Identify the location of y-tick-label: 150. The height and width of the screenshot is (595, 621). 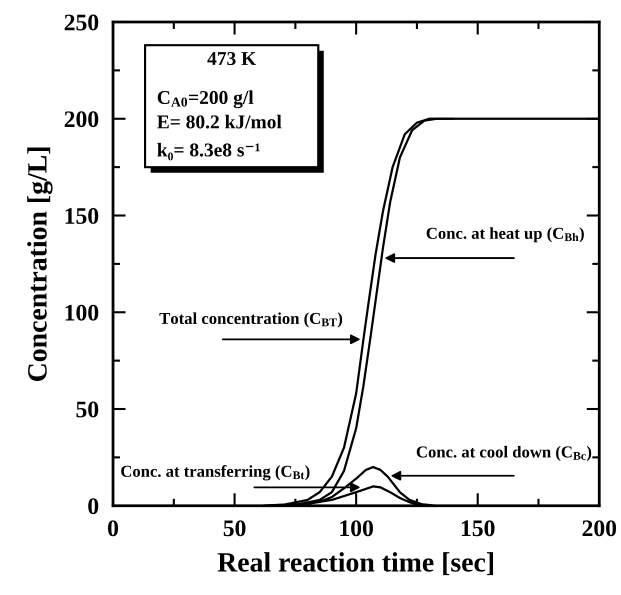
(82, 216).